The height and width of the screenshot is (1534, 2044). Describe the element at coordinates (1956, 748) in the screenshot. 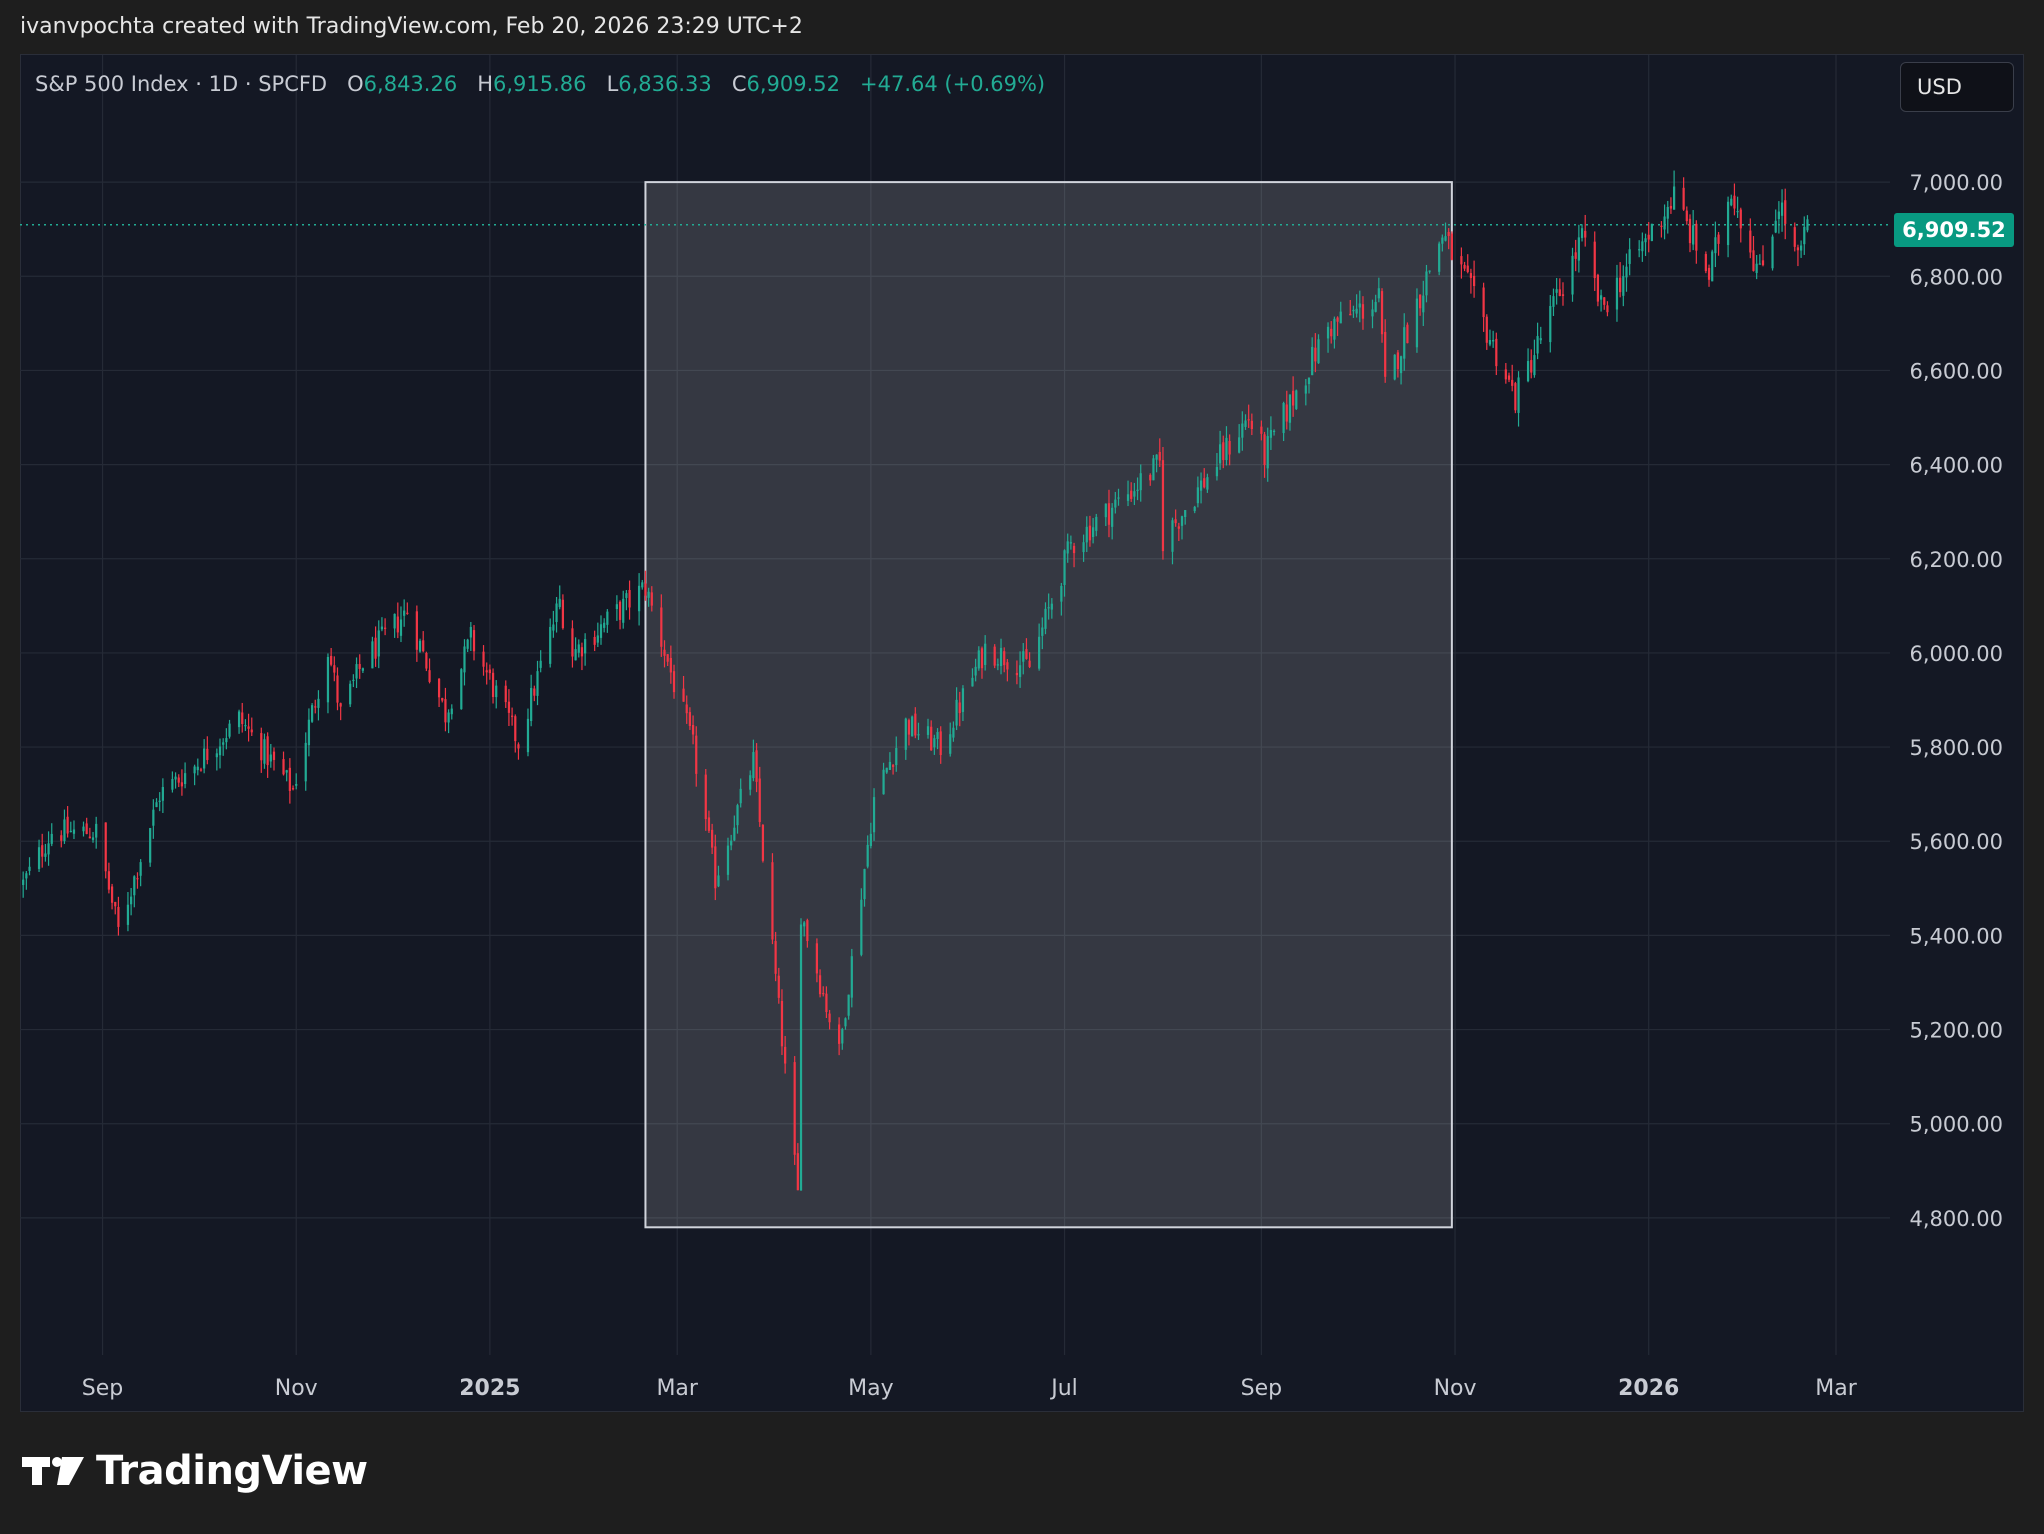

I see `y-tick-label: 5,800.00` at that location.